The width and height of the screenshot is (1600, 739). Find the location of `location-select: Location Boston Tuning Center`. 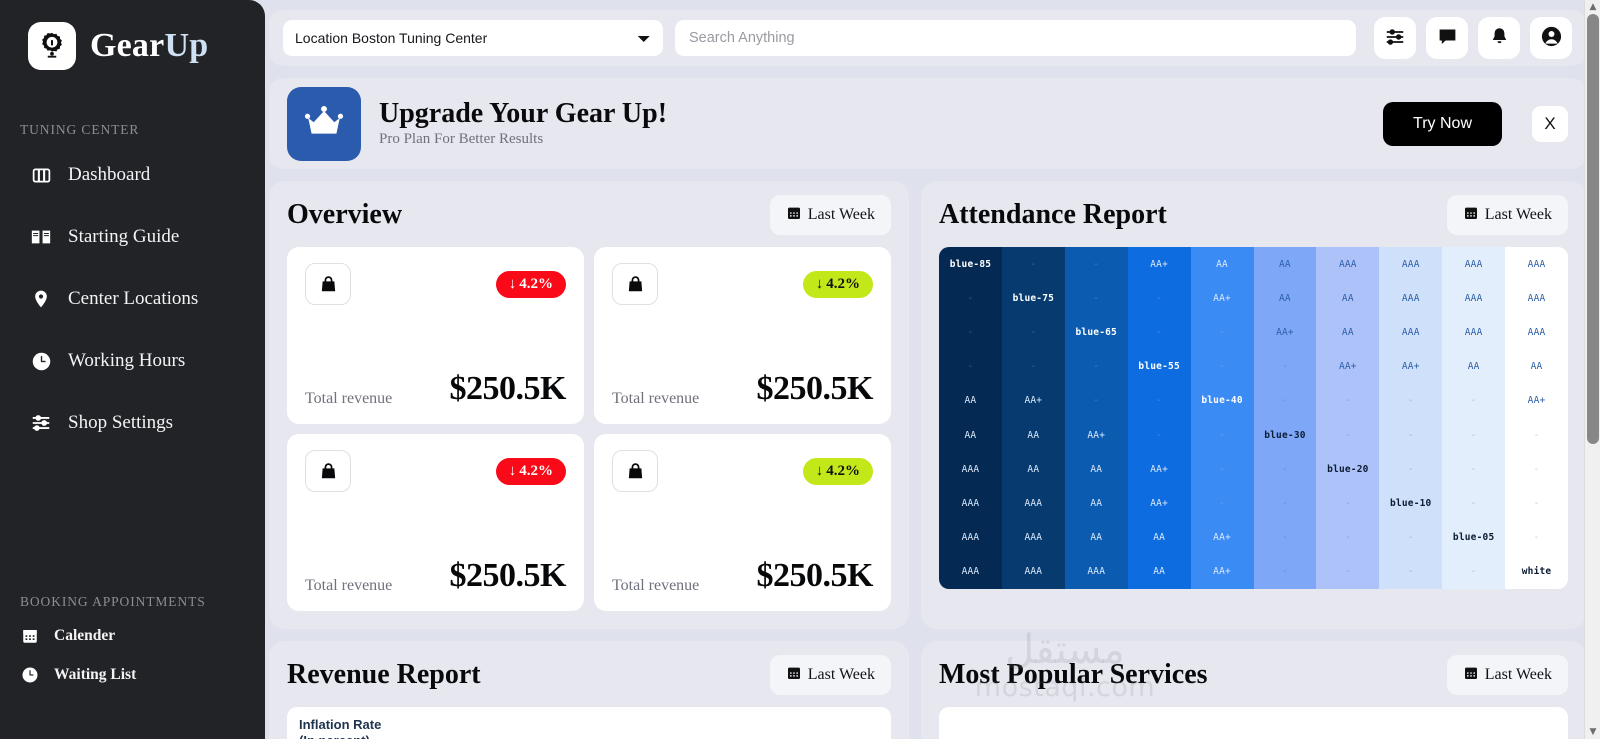

location-select: Location Boston Tuning Center is located at coordinates (473, 38).